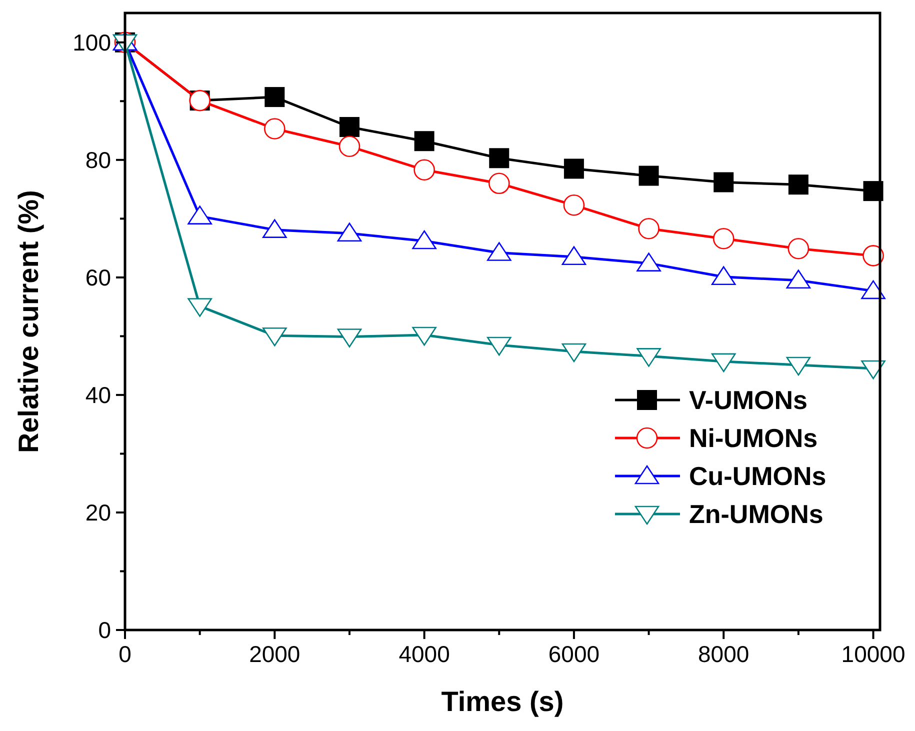 The height and width of the screenshot is (731, 915). Describe the element at coordinates (274, 654) in the screenshot. I see `x-tick-label: 2000` at that location.